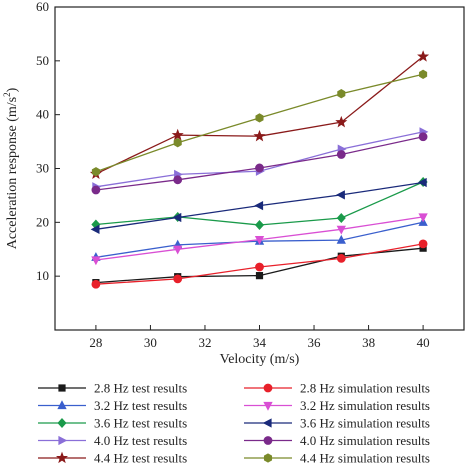  I want to click on legend-label: 4.0 Hz test results, so click(140, 440).